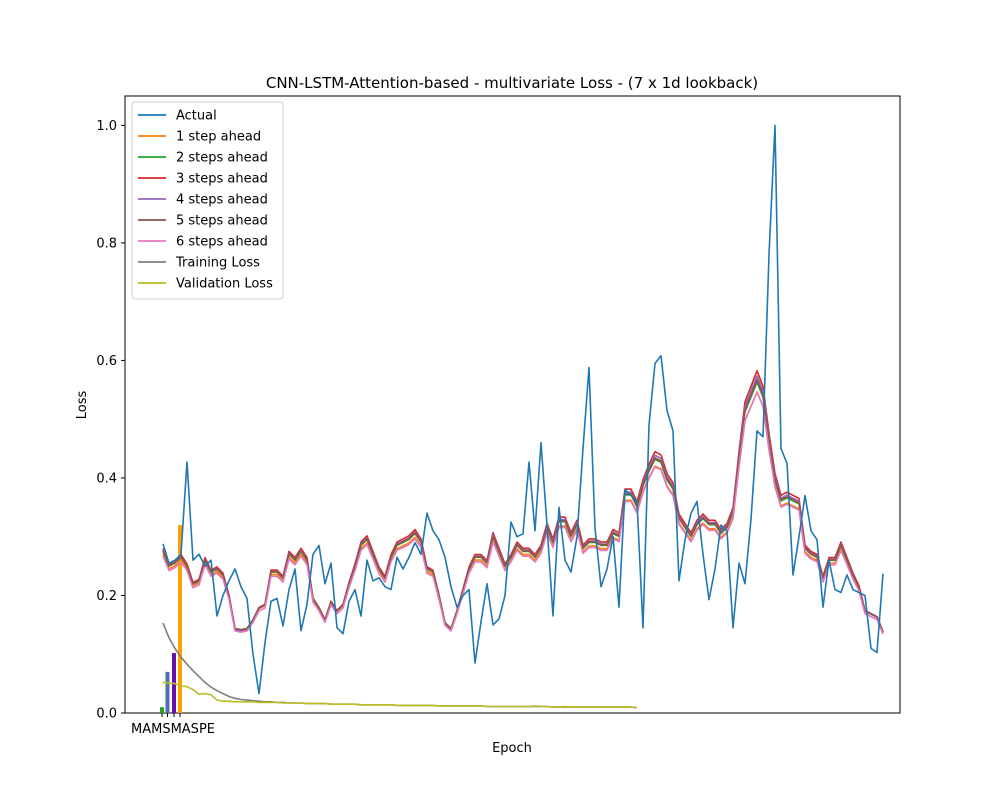 Image resolution: width=1000 pixels, height=800 pixels. Describe the element at coordinates (222, 179) in the screenshot. I see `legend-label: 3 steps ahead` at that location.